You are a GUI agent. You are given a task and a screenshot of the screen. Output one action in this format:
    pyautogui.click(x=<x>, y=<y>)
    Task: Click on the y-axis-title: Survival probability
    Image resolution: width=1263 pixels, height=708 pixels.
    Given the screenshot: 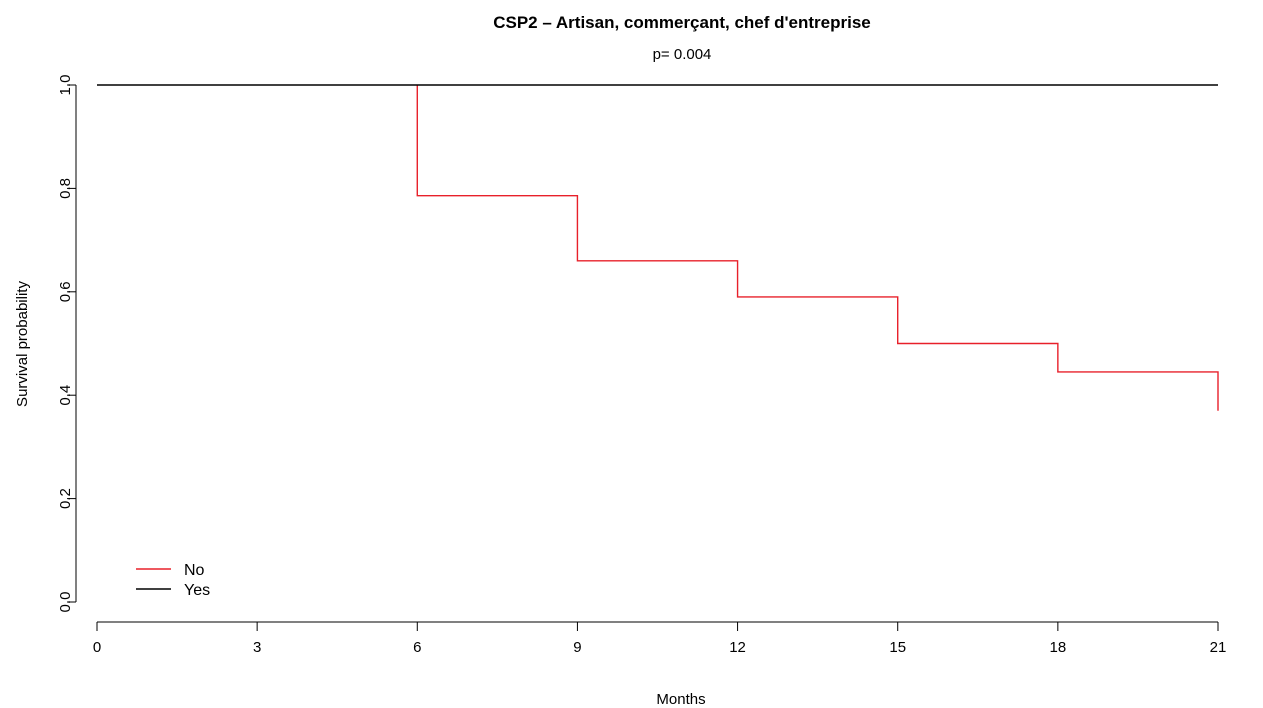 What is the action you would take?
    pyautogui.click(x=22, y=344)
    